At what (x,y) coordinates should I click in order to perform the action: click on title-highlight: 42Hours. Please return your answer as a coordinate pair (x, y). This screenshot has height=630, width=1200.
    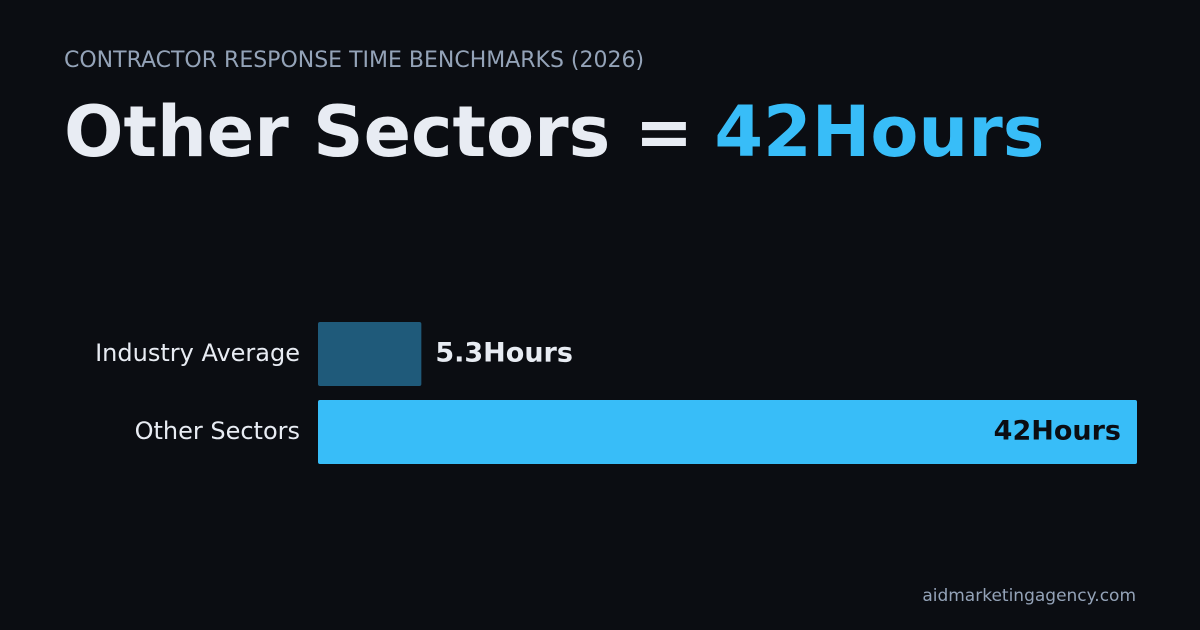
    Looking at the image, I should click on (879, 132).